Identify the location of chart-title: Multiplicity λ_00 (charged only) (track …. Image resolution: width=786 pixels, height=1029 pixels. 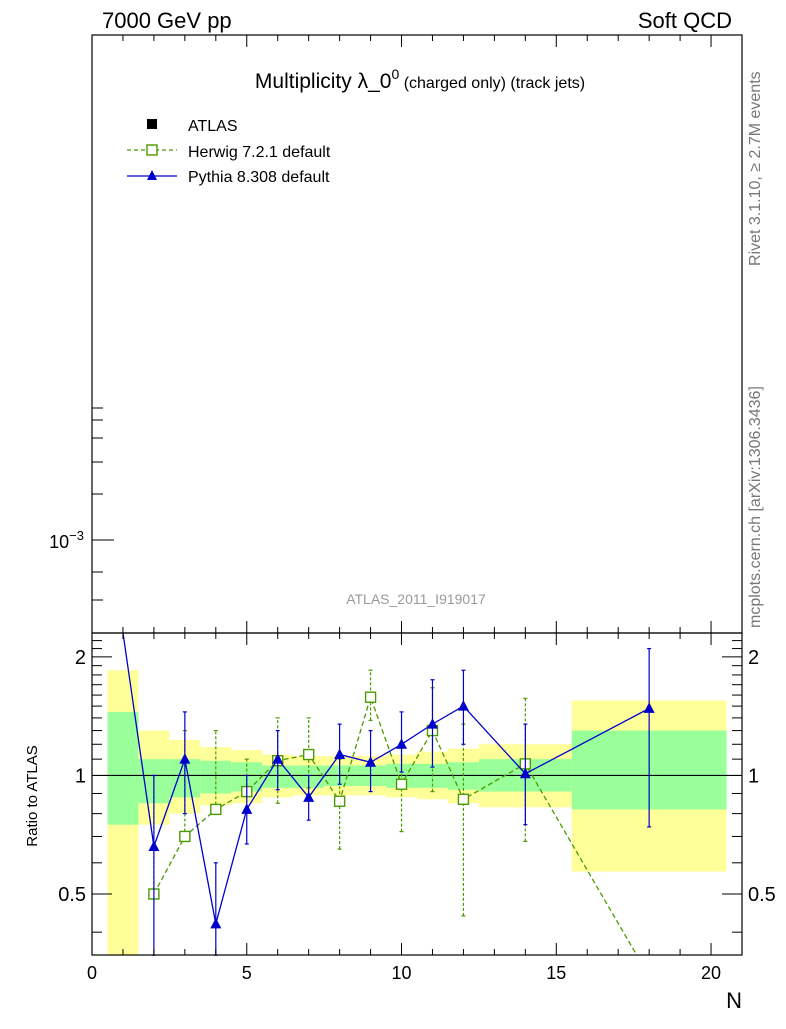
(420, 79).